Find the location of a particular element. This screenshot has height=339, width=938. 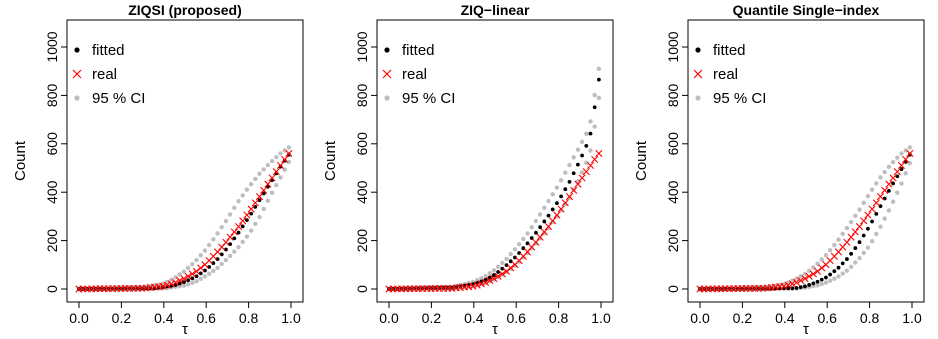

series-fitted is located at coordinates (494, 184).